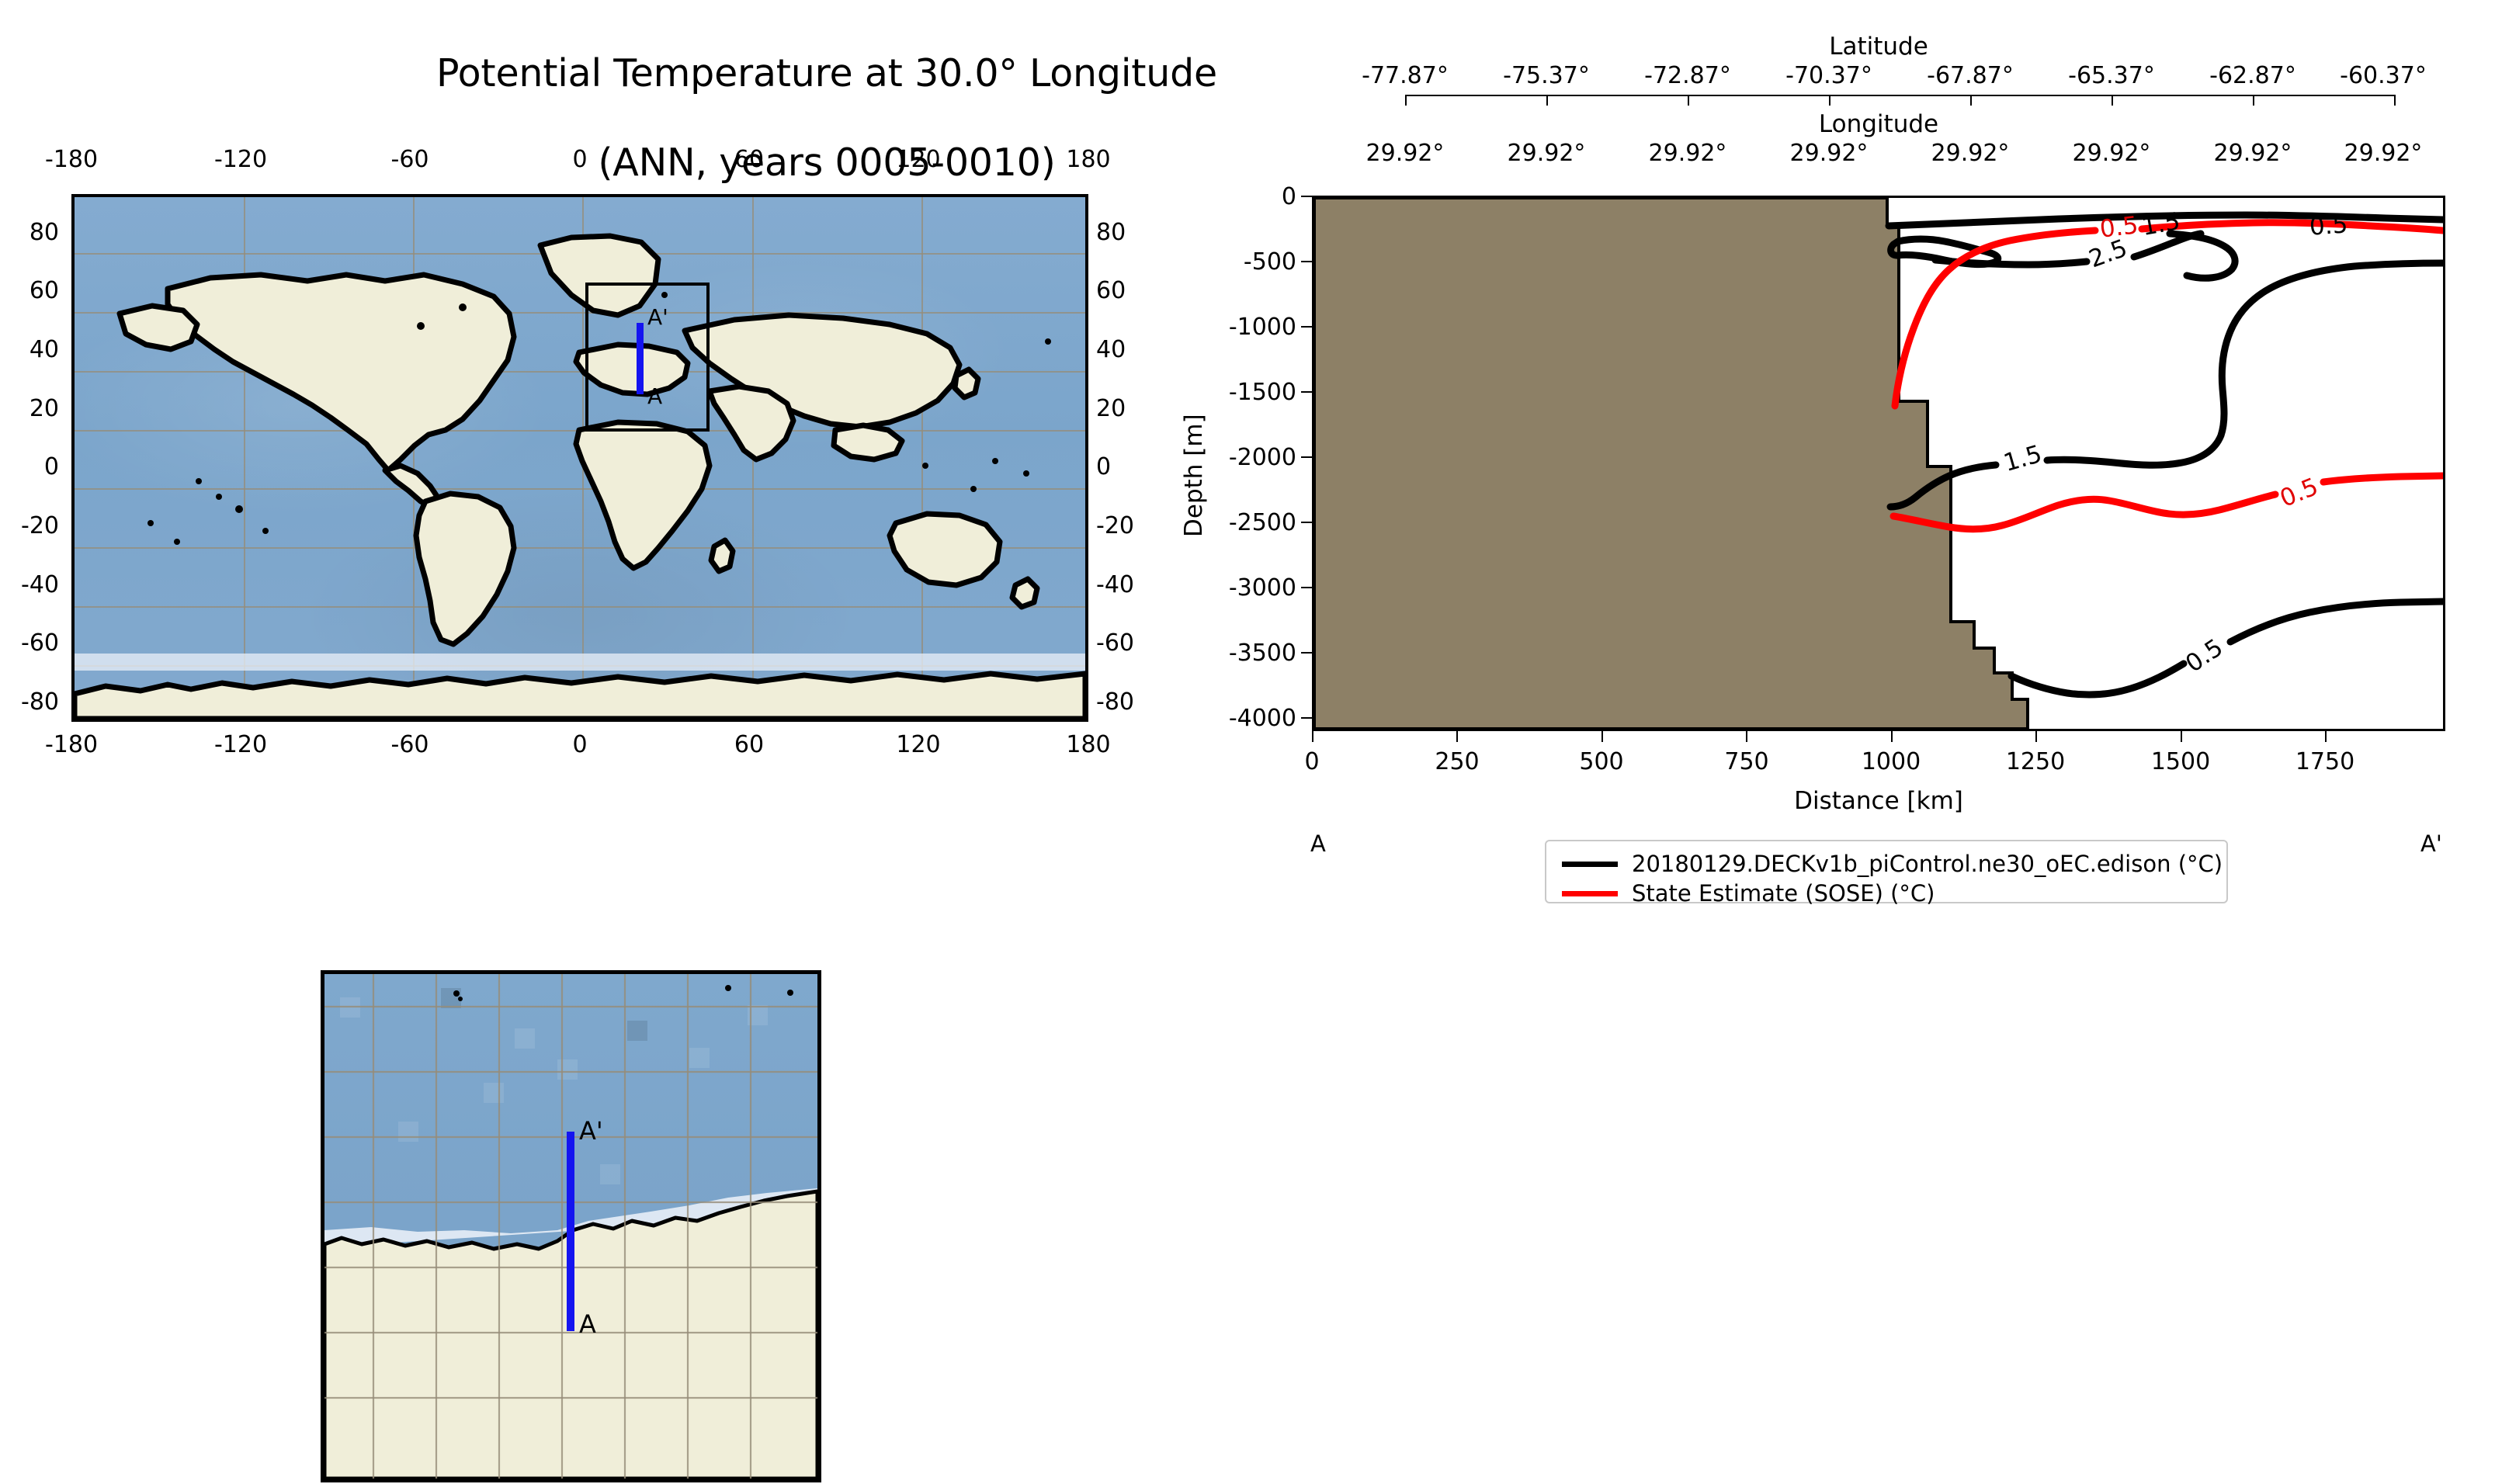 The image size is (2495, 1484). I want to click on distance-tick-6: 1500, so click(2180, 762).